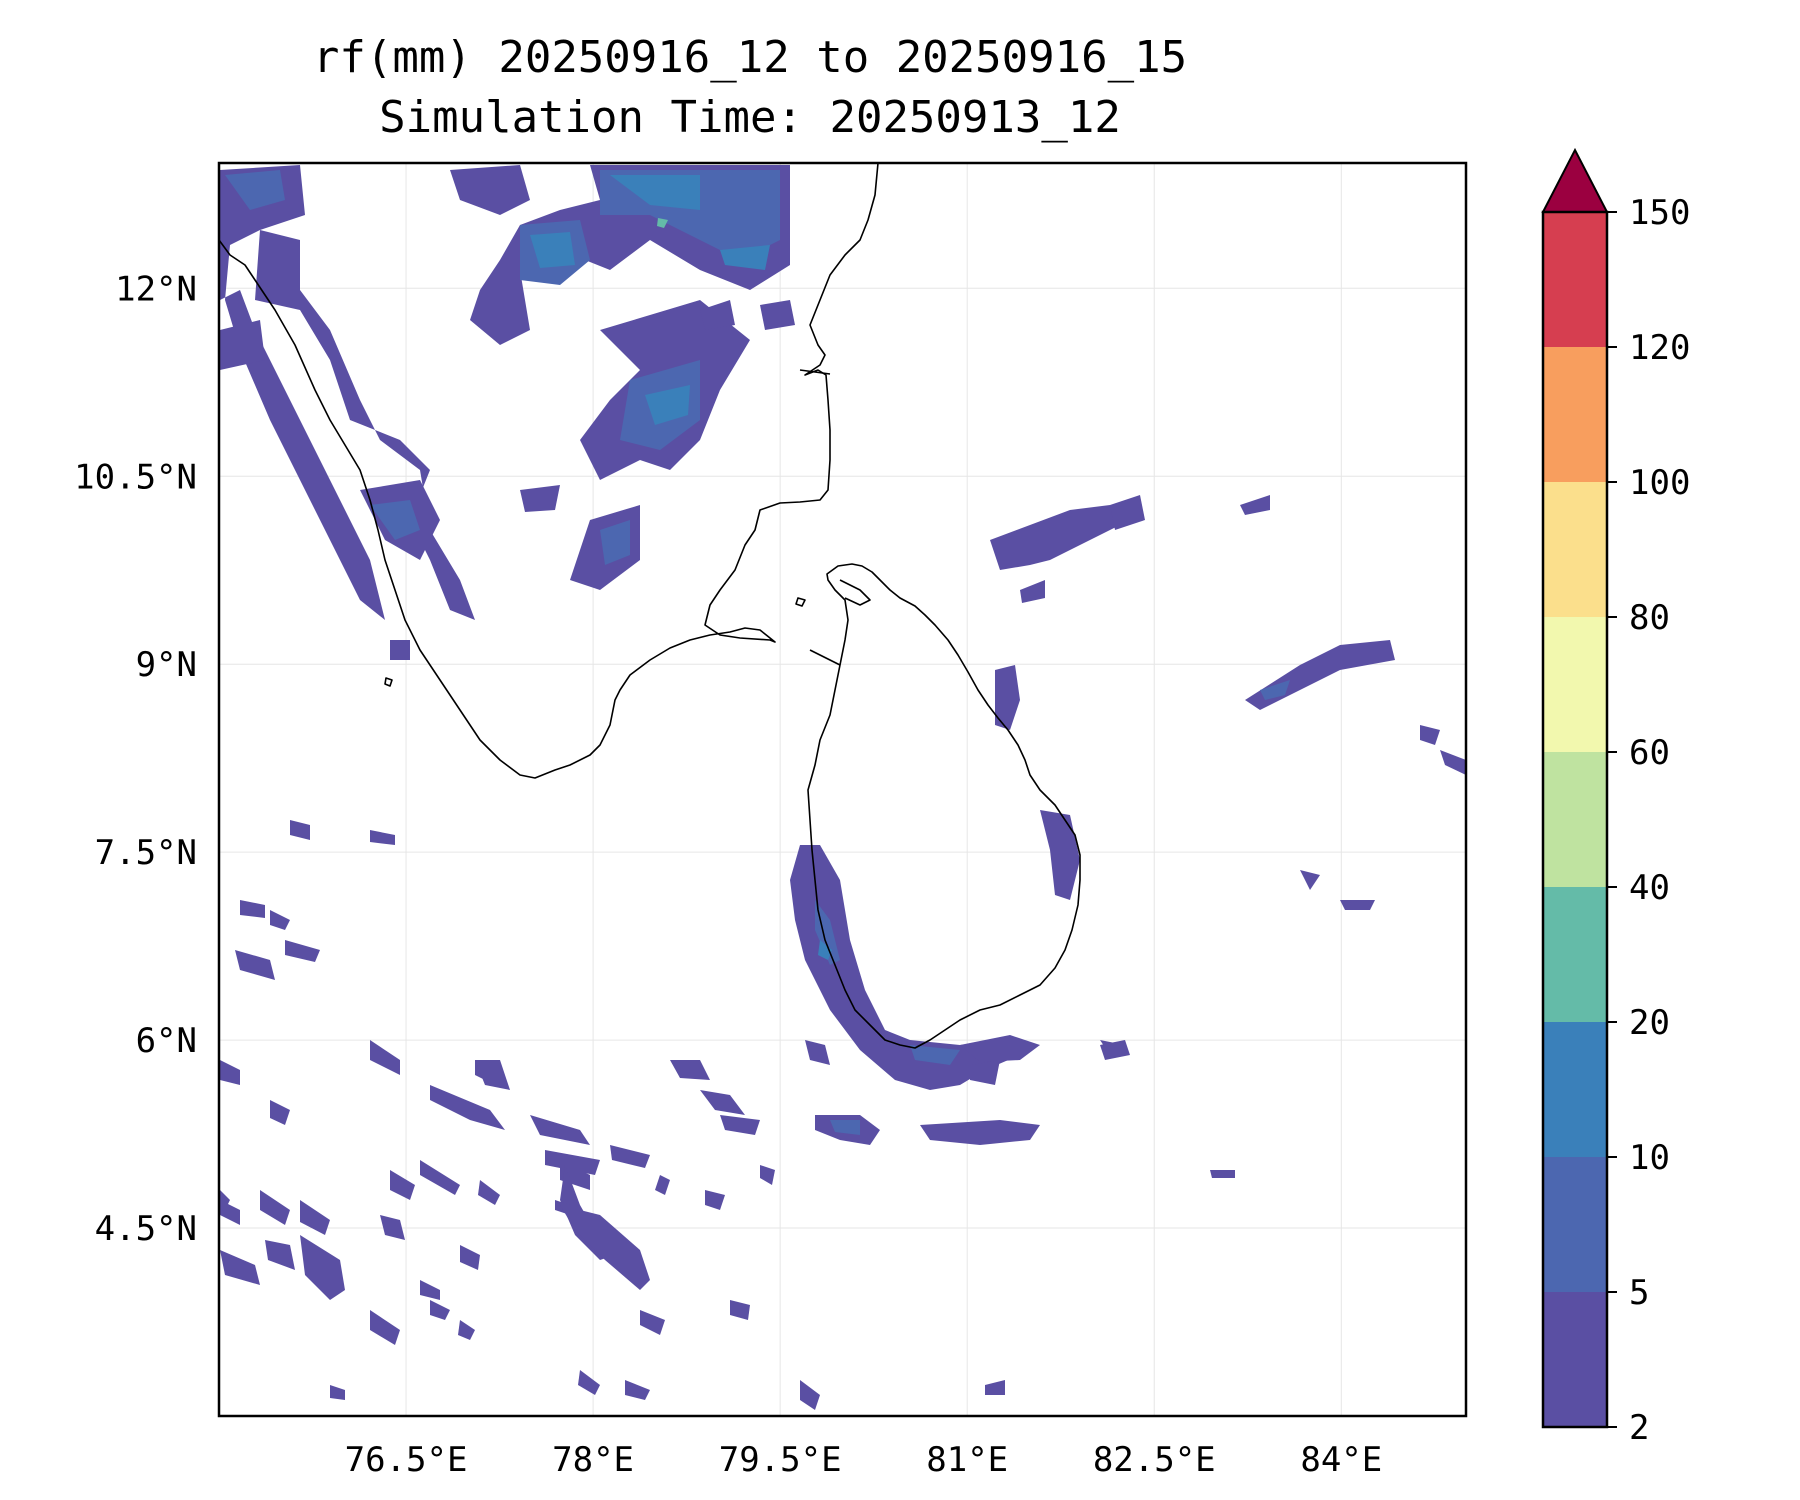 Image resolution: width=1800 pixels, height=1500 pixels. Describe the element at coordinates (146, 1229) in the screenshot. I see `y-tick-label: 4.5°N` at that location.